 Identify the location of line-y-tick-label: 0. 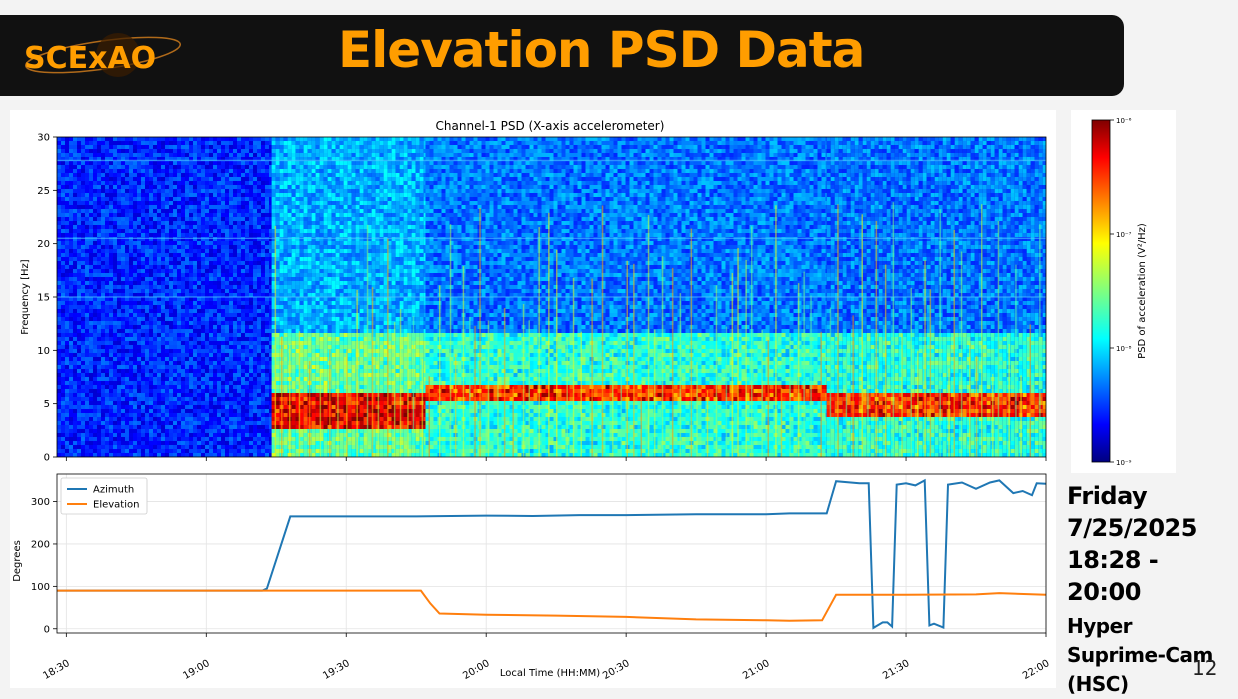
(47, 629).